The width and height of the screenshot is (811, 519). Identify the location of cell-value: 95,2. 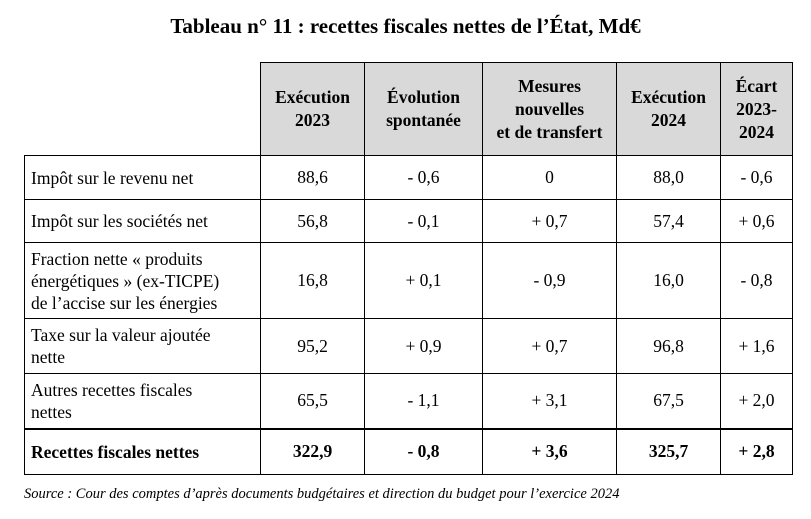
(312, 346).